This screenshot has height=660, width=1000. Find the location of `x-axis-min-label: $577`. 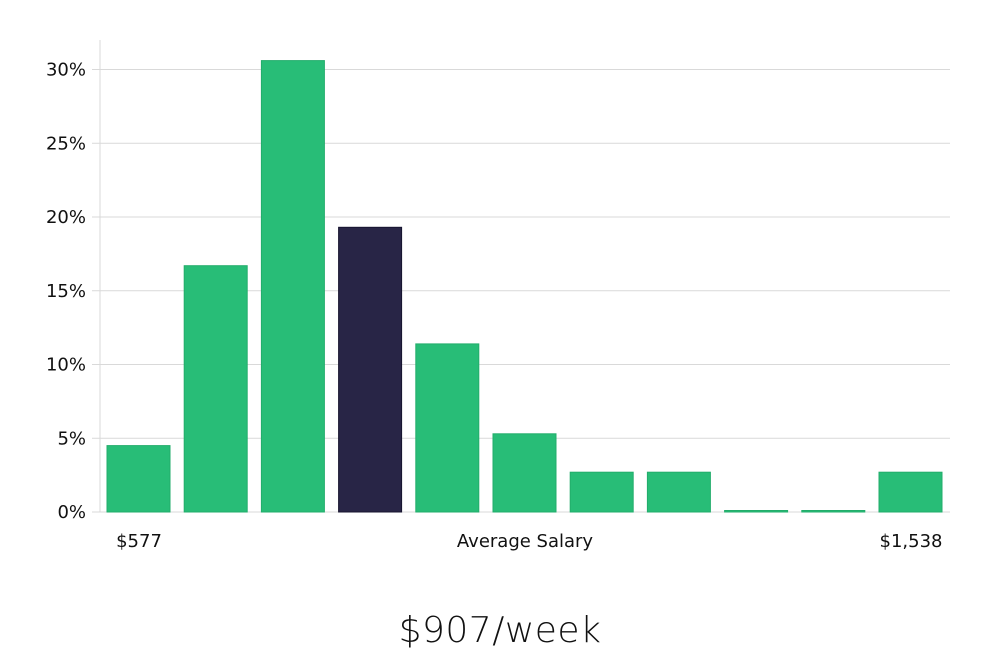

x-axis-min-label: $577 is located at coordinates (139, 541).